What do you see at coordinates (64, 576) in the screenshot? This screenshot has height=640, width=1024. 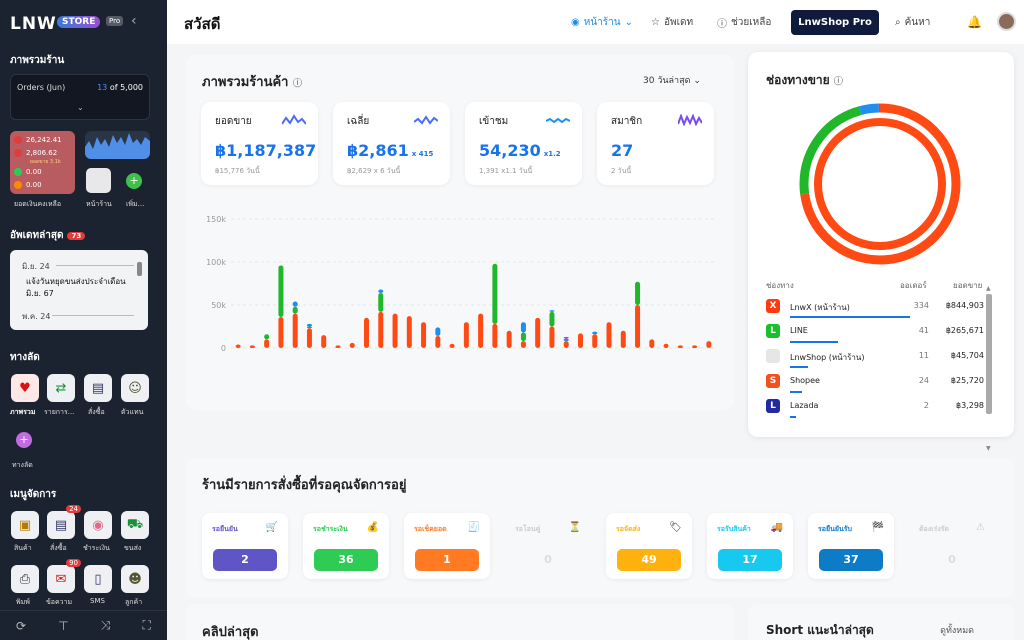 I see `messages-menu-icon: ✉ 90` at bounding box center [64, 576].